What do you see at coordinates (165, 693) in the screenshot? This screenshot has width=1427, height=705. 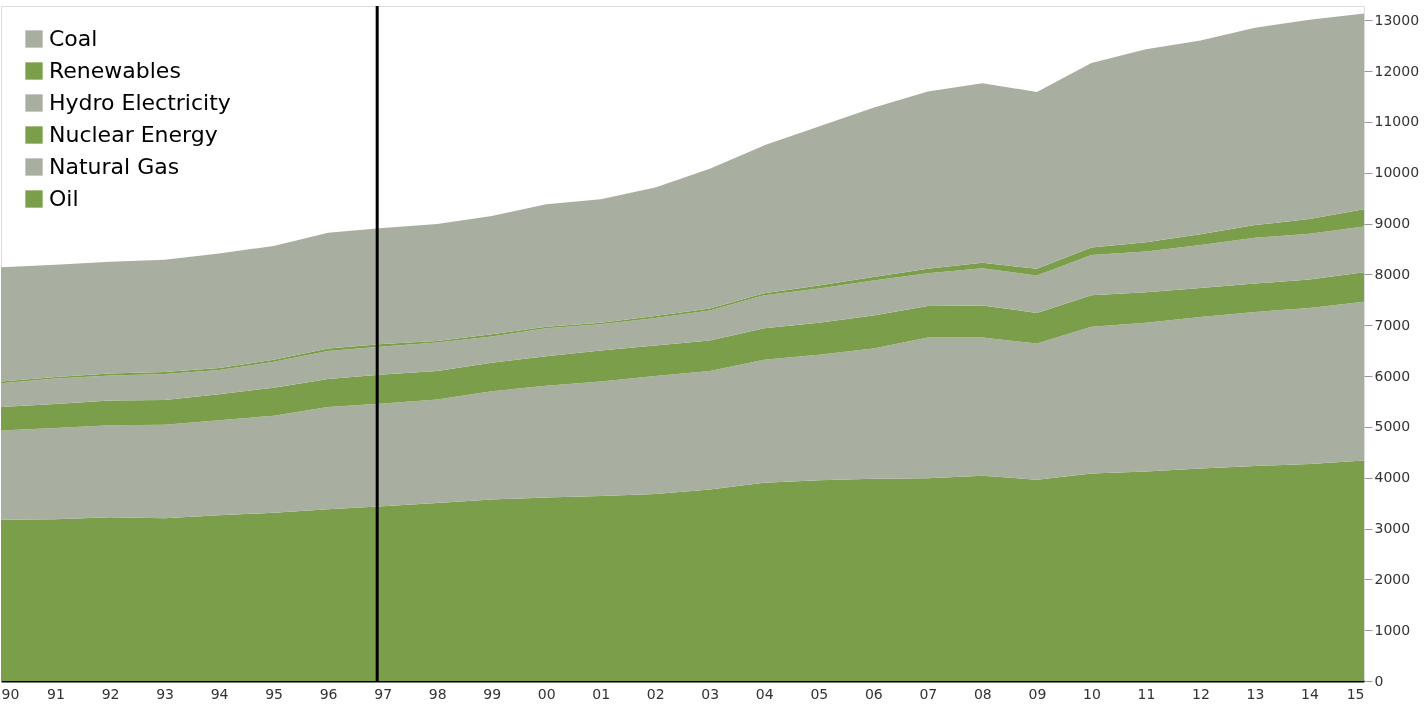 I see `x-tick-label: 93` at bounding box center [165, 693].